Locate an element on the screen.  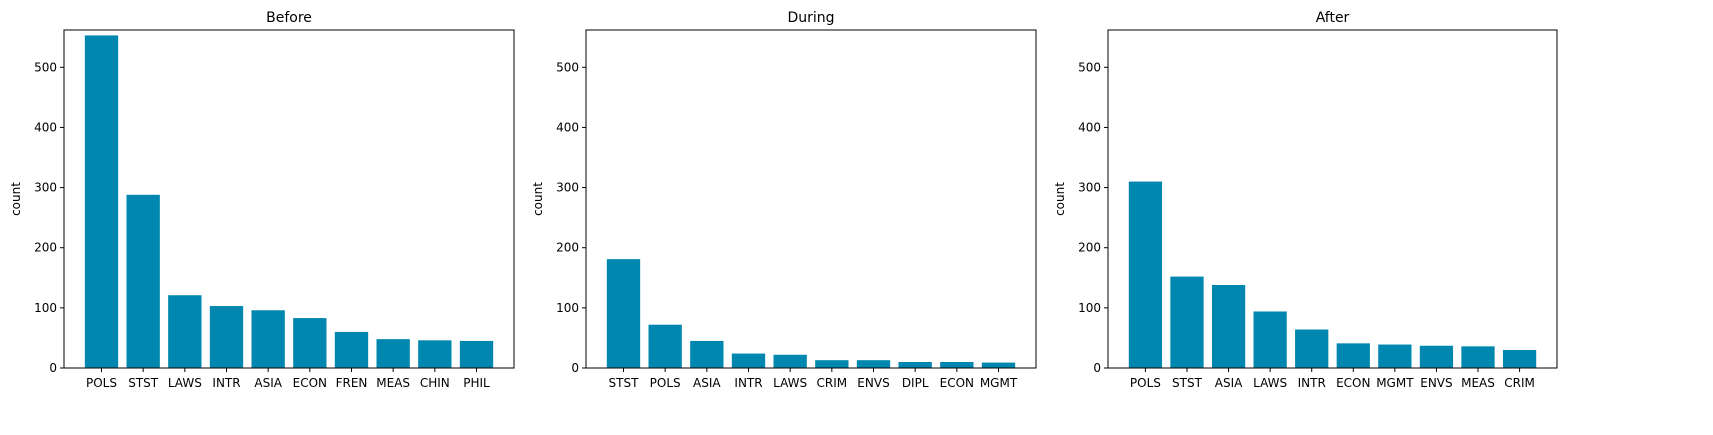
bar-fren is located at coordinates (351, 349).